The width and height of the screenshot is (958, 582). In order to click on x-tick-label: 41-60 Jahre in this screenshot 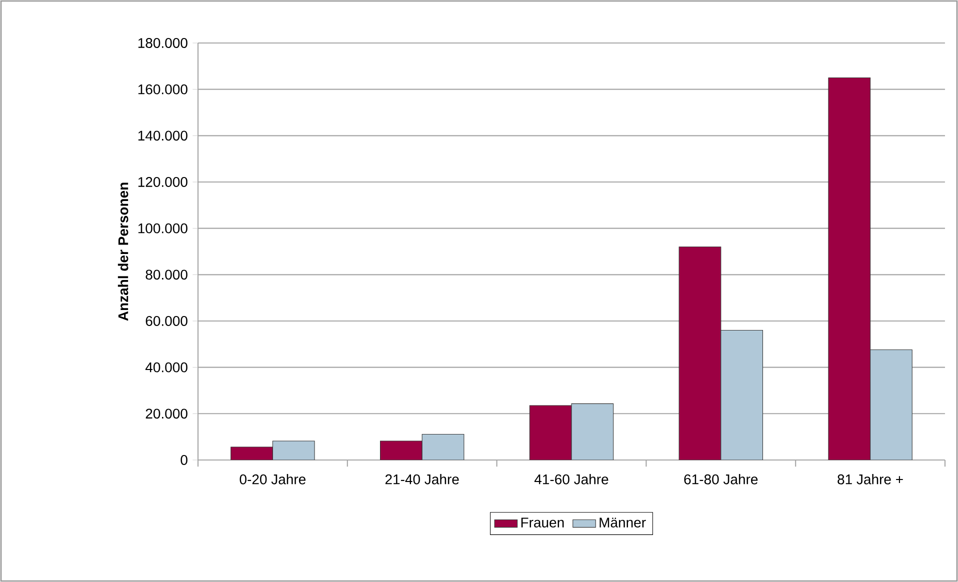, I will do `click(571, 479)`.